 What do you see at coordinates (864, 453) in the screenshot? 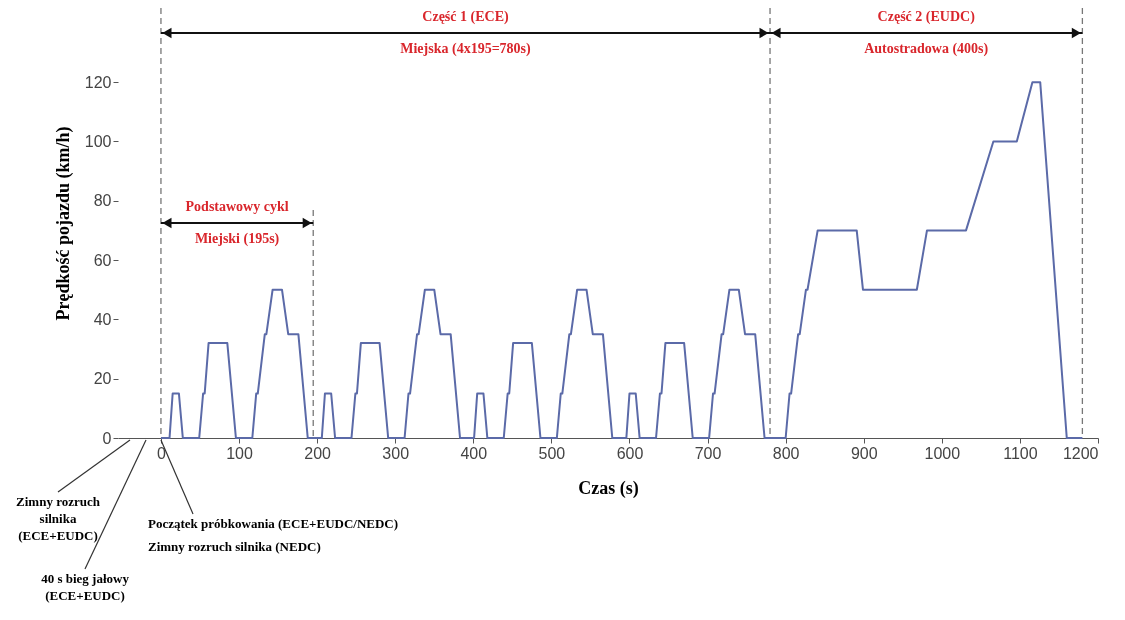
I see `x-tick-label: 900` at bounding box center [864, 453].